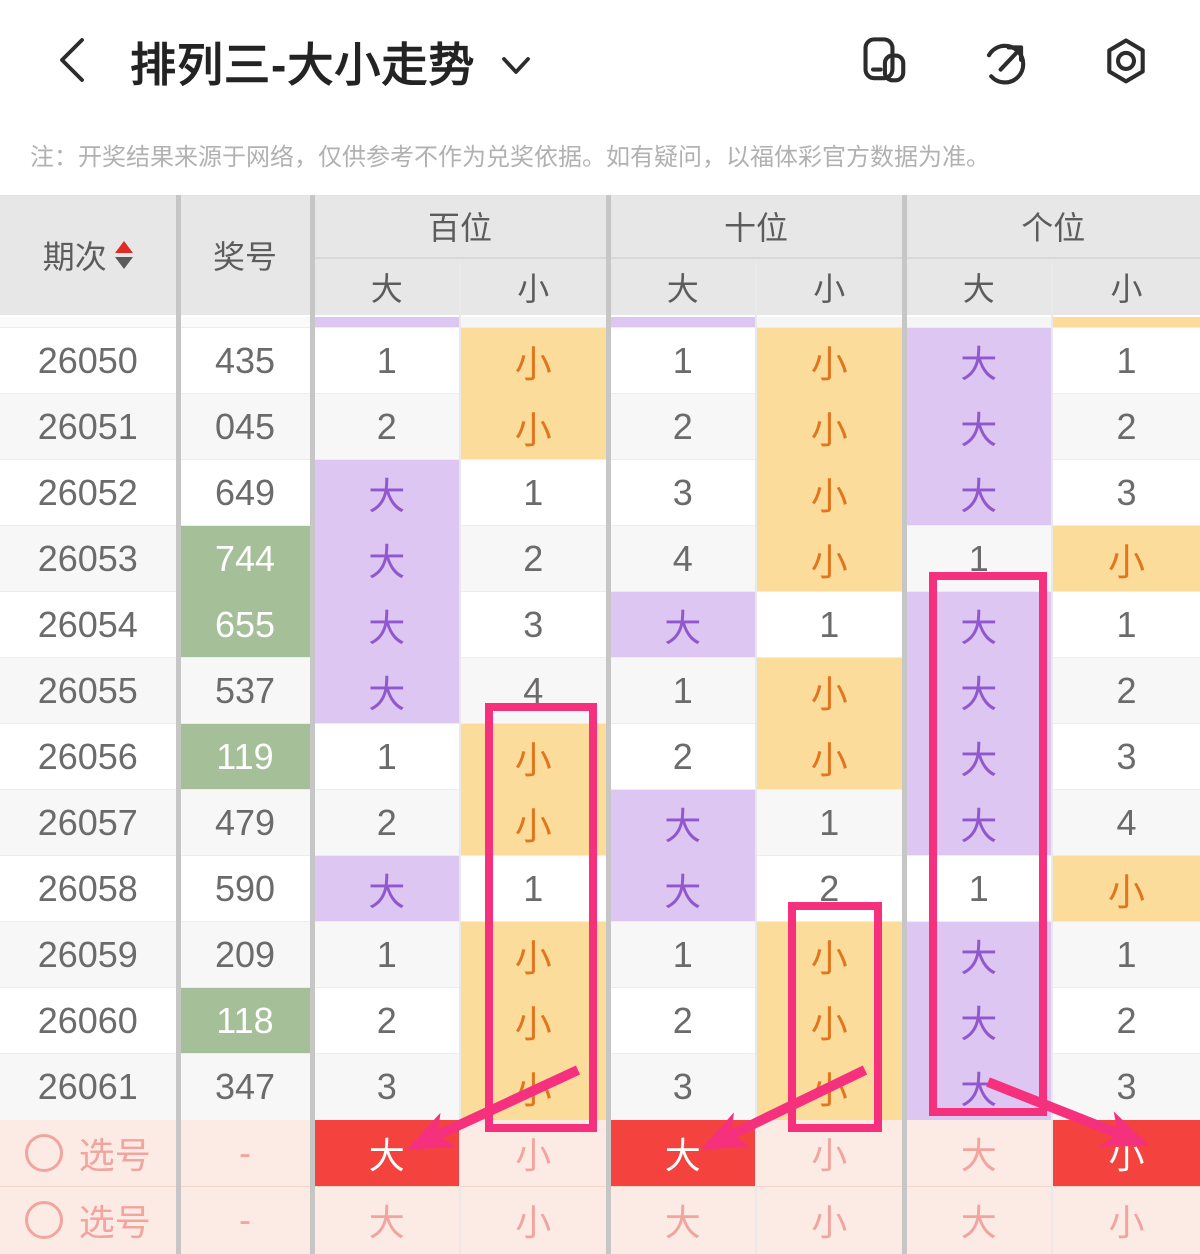  I want to click on column-header-period: 期次, so click(89, 255).